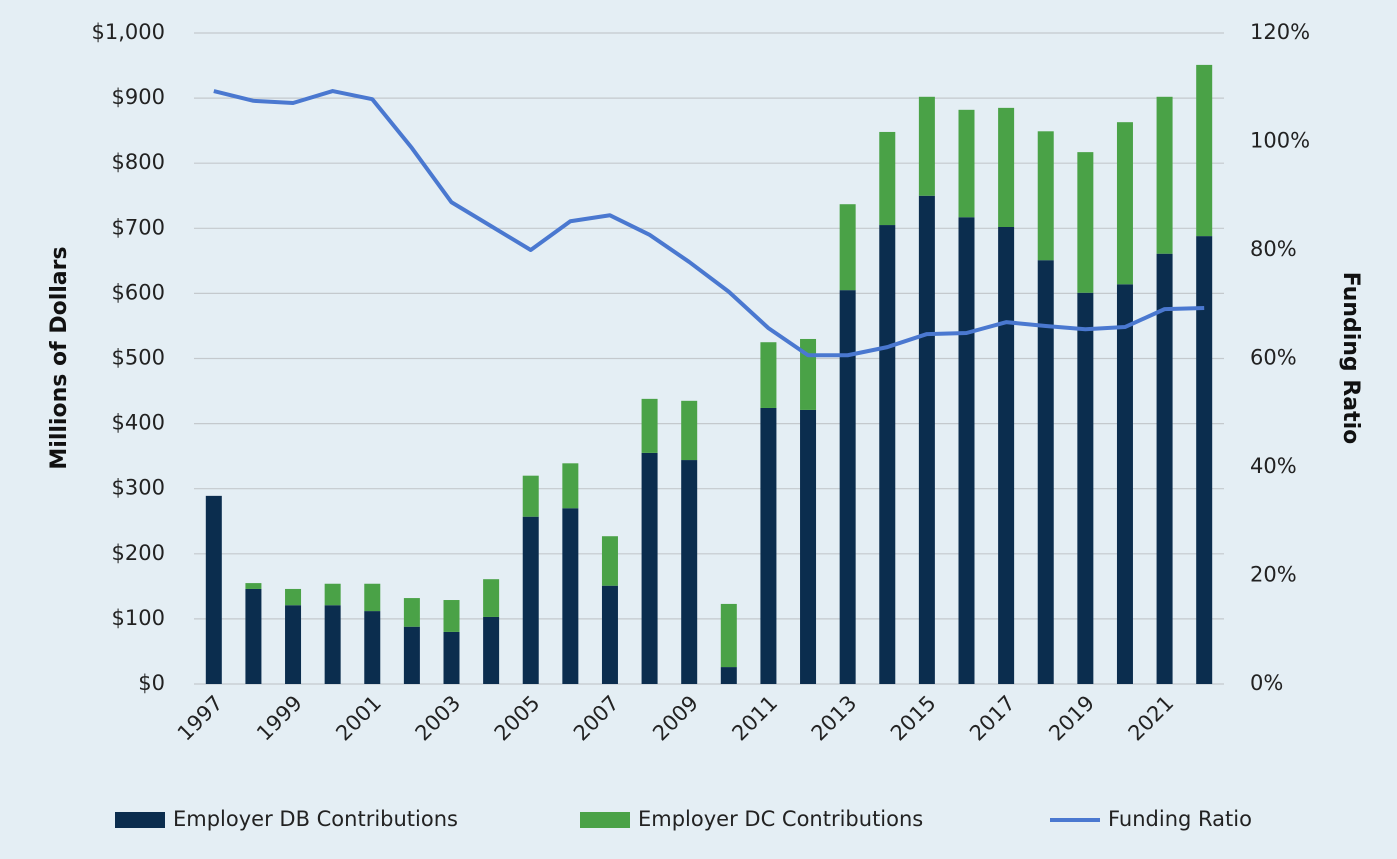  Describe the element at coordinates (1280, 32) in the screenshot. I see `y2-tick-label: 120%` at that location.